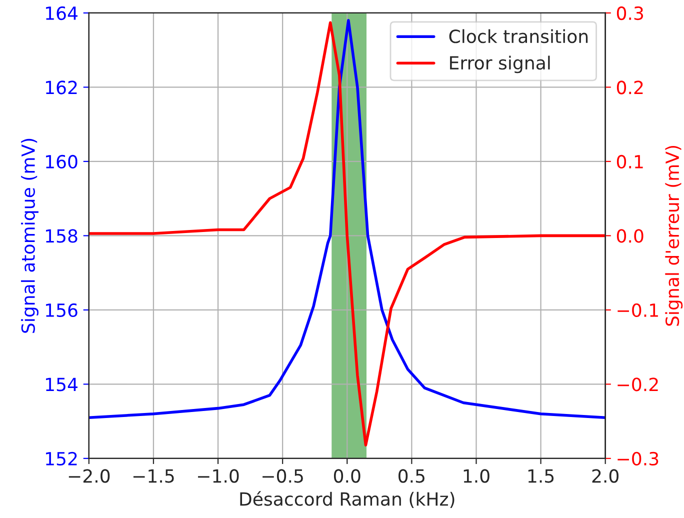 The image size is (684, 518). Describe the element at coordinates (61, 87) in the screenshot. I see `y-tick-label: 162` at that location.